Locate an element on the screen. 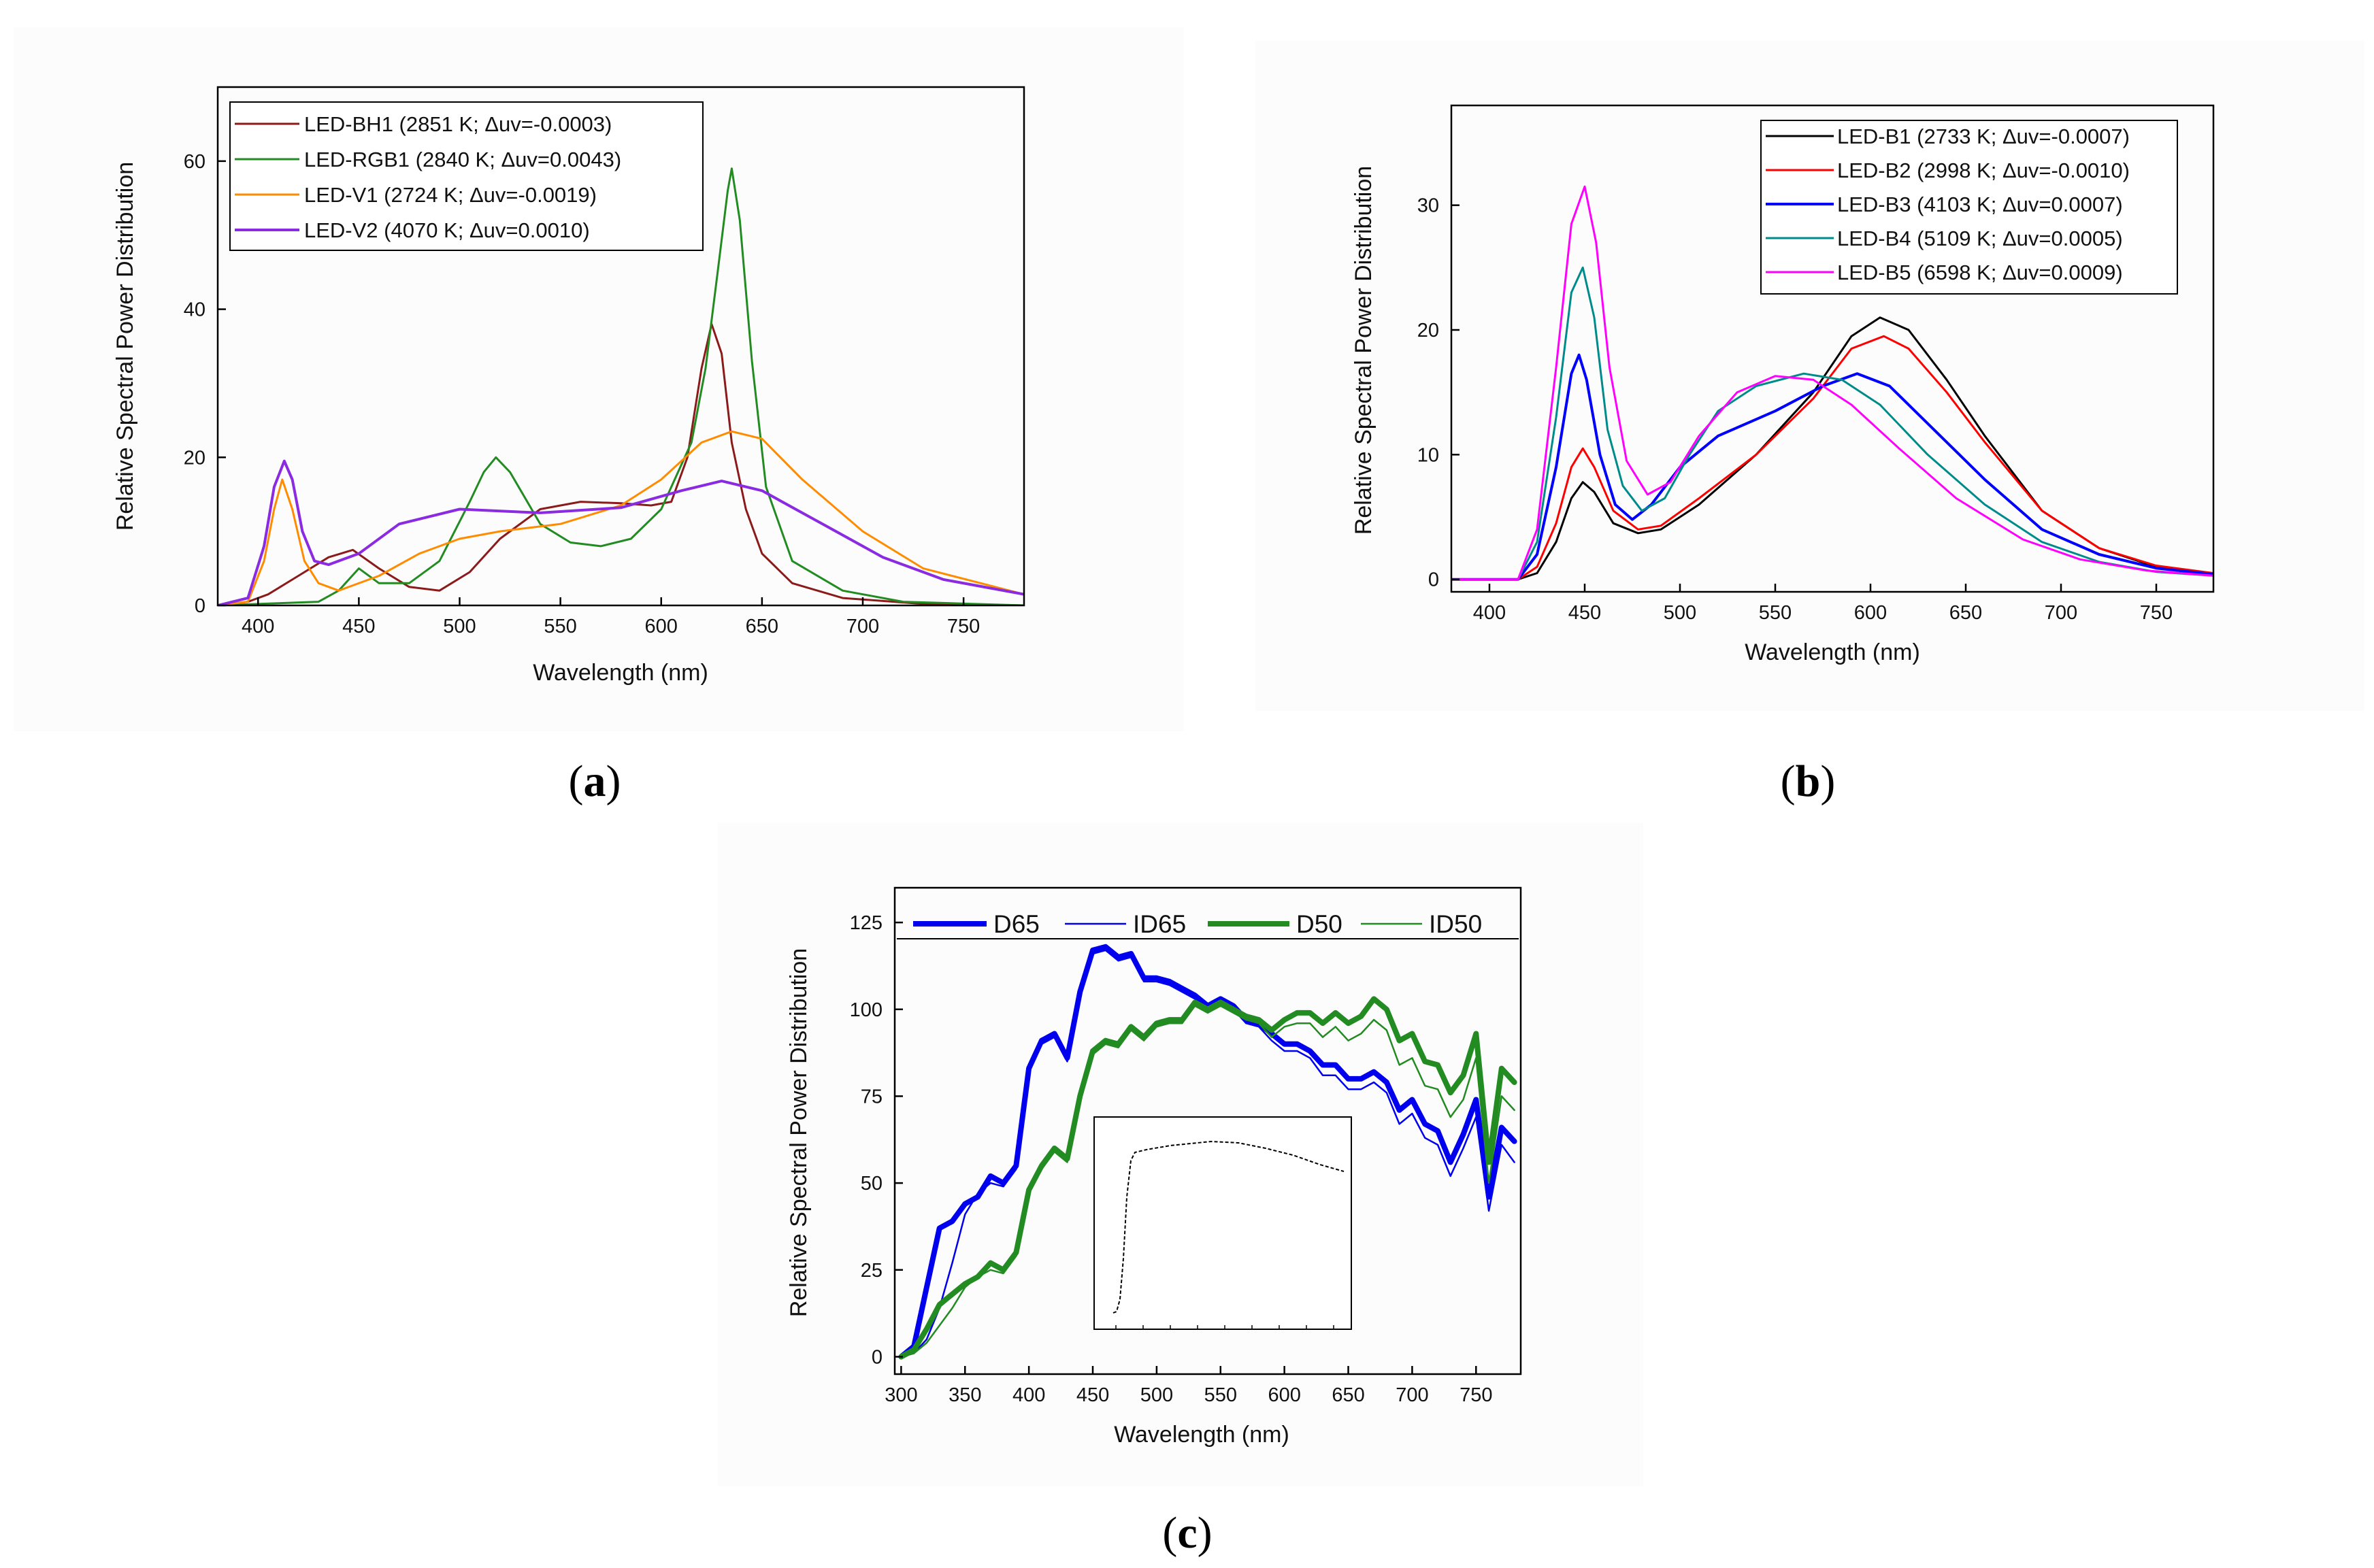 The width and height of the screenshot is (2374, 1568). panel-b-ticks: 400 450 500 550 600 650 700 750 0 10 20 30 is located at coordinates (1795, 409).